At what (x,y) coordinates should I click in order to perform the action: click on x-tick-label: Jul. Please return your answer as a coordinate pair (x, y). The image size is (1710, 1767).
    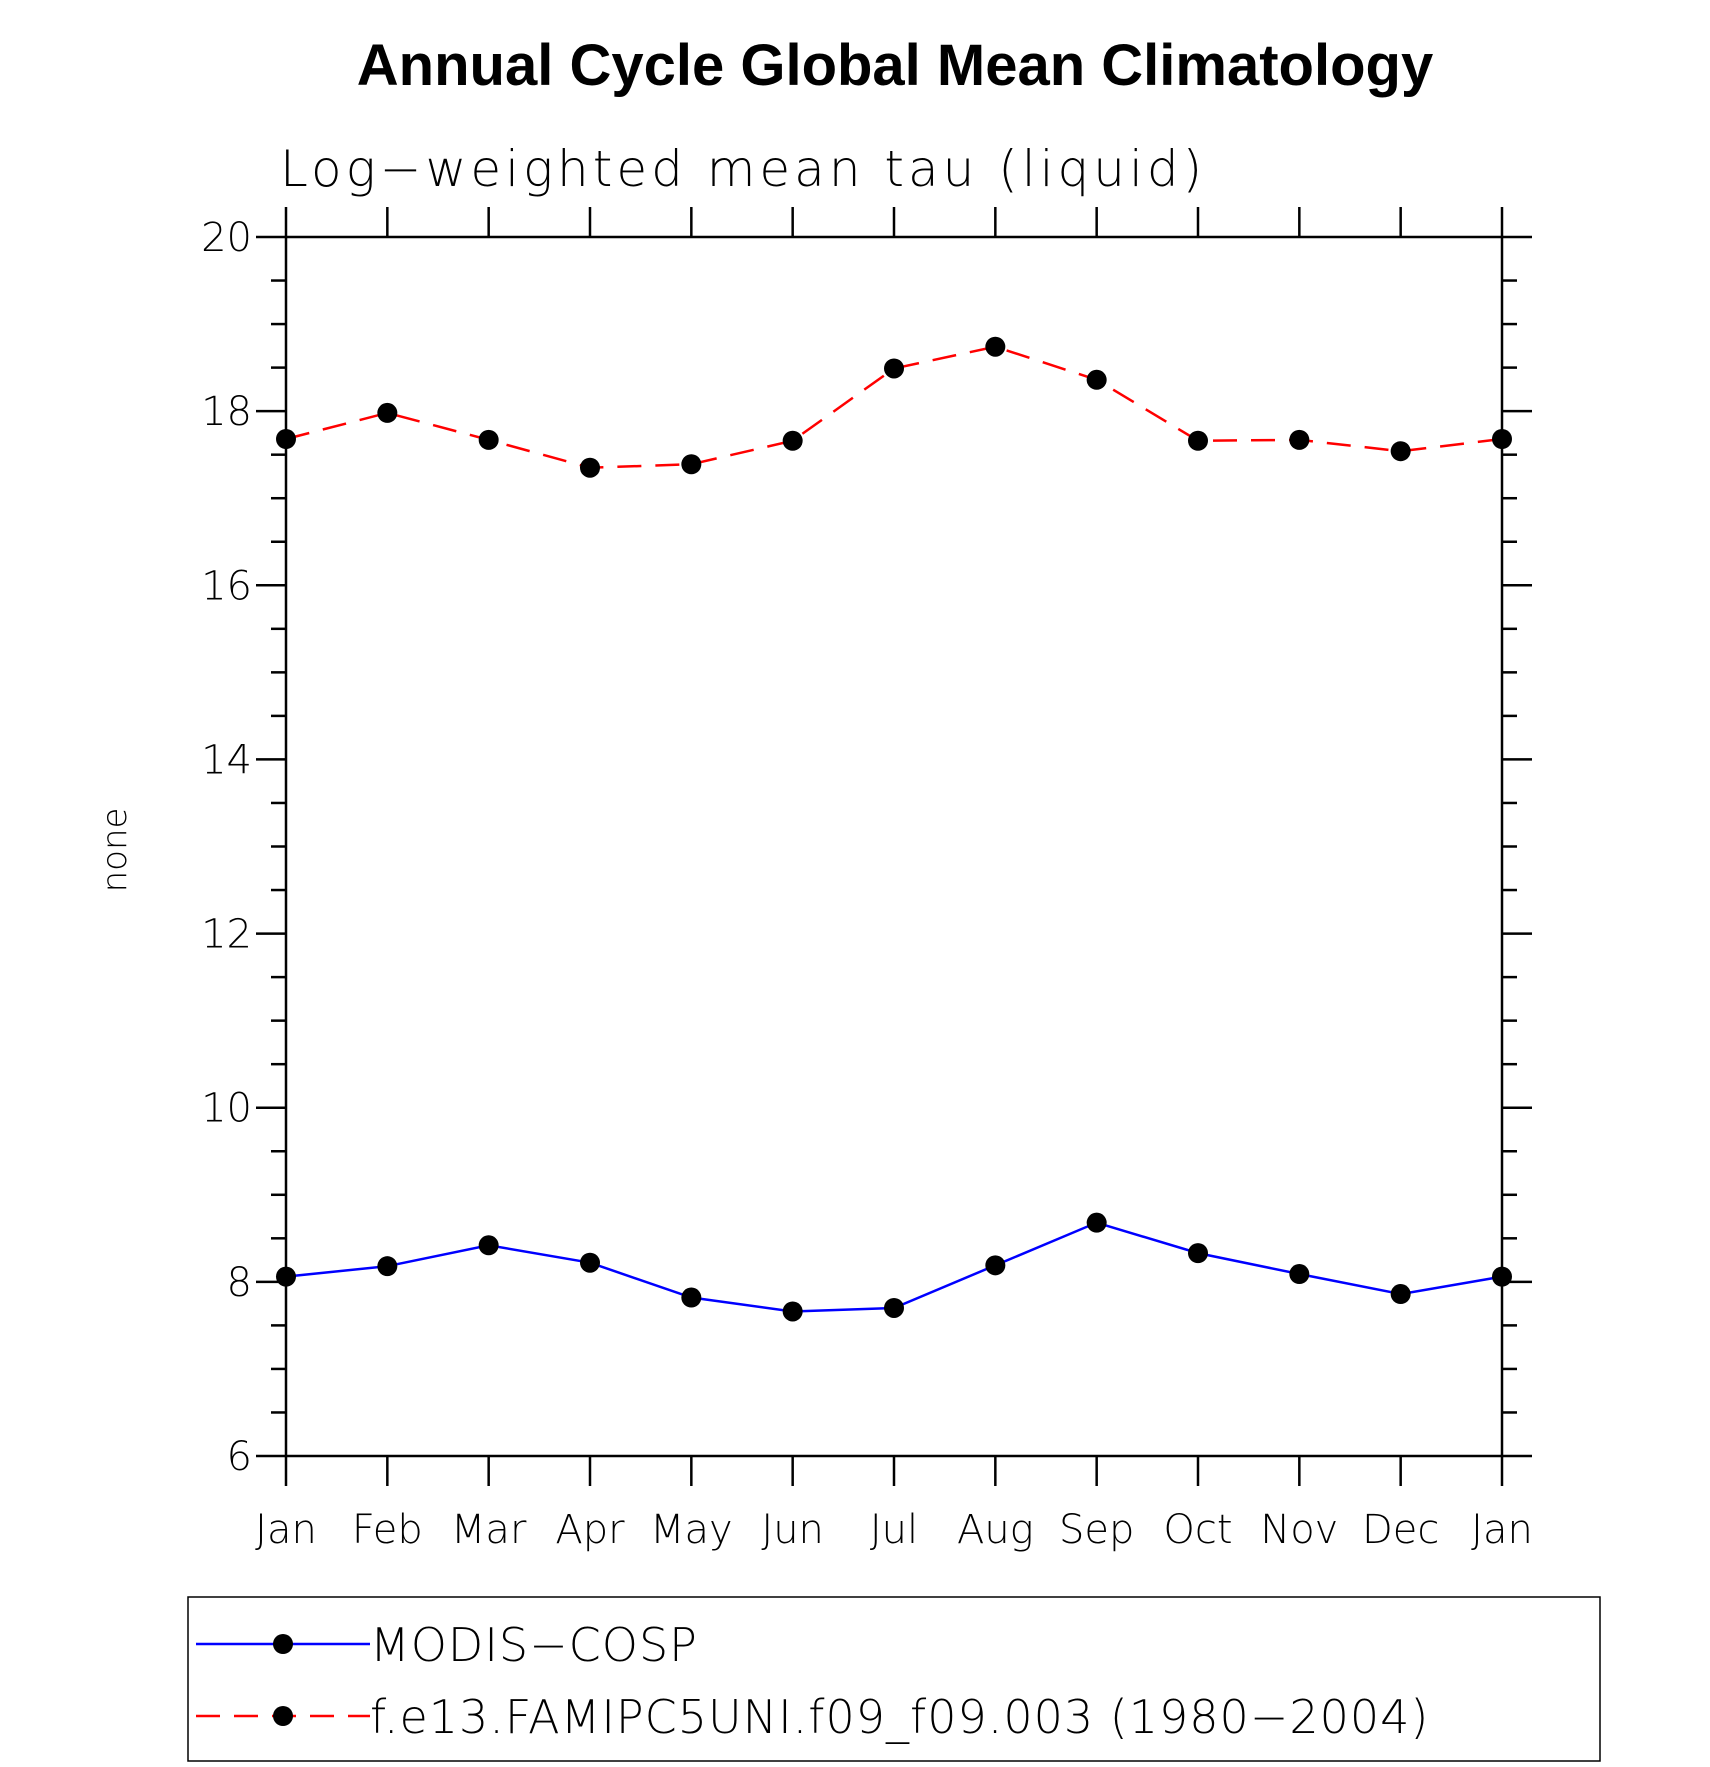
    Looking at the image, I should click on (894, 1530).